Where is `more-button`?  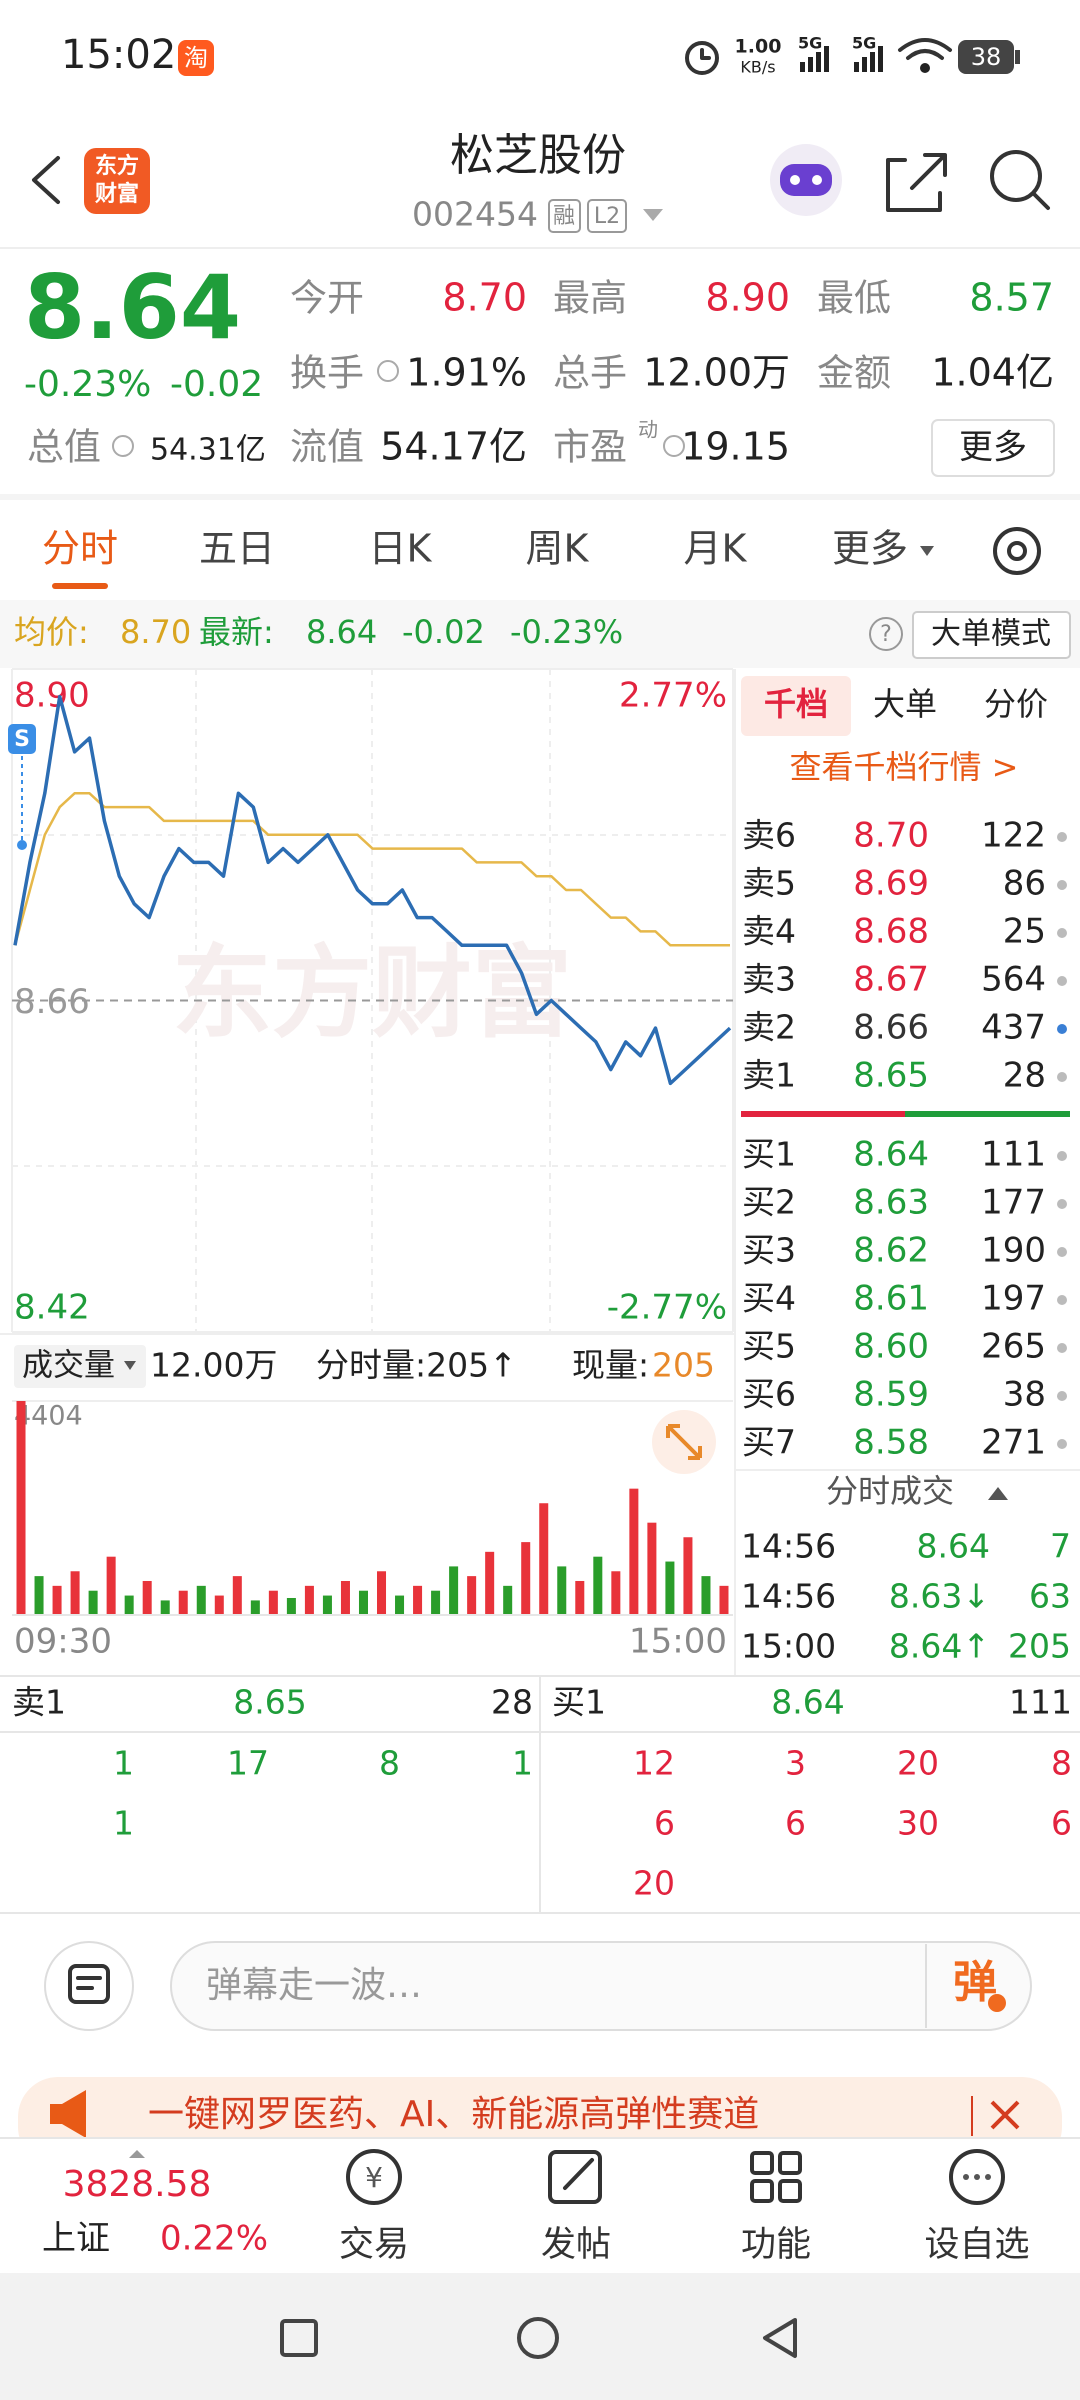 more-button is located at coordinates (993, 448).